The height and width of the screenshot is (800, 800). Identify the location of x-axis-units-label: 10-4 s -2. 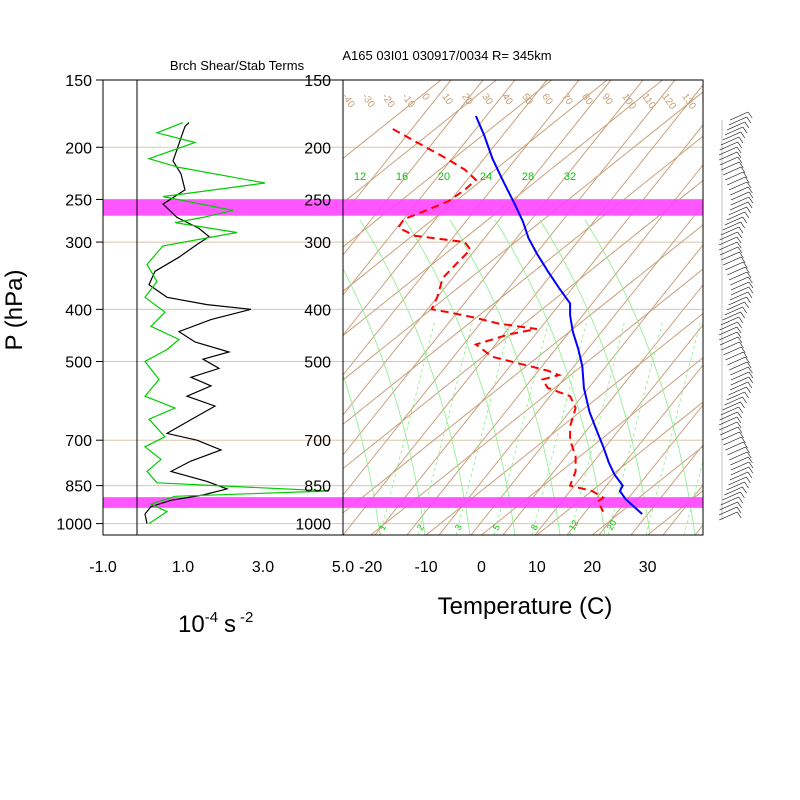
(215, 623).